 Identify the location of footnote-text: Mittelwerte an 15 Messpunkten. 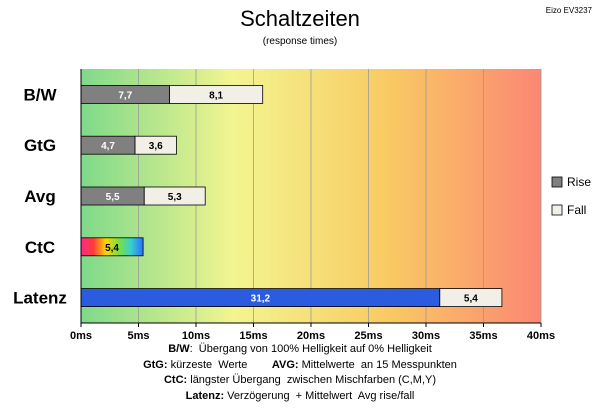
(377, 364).